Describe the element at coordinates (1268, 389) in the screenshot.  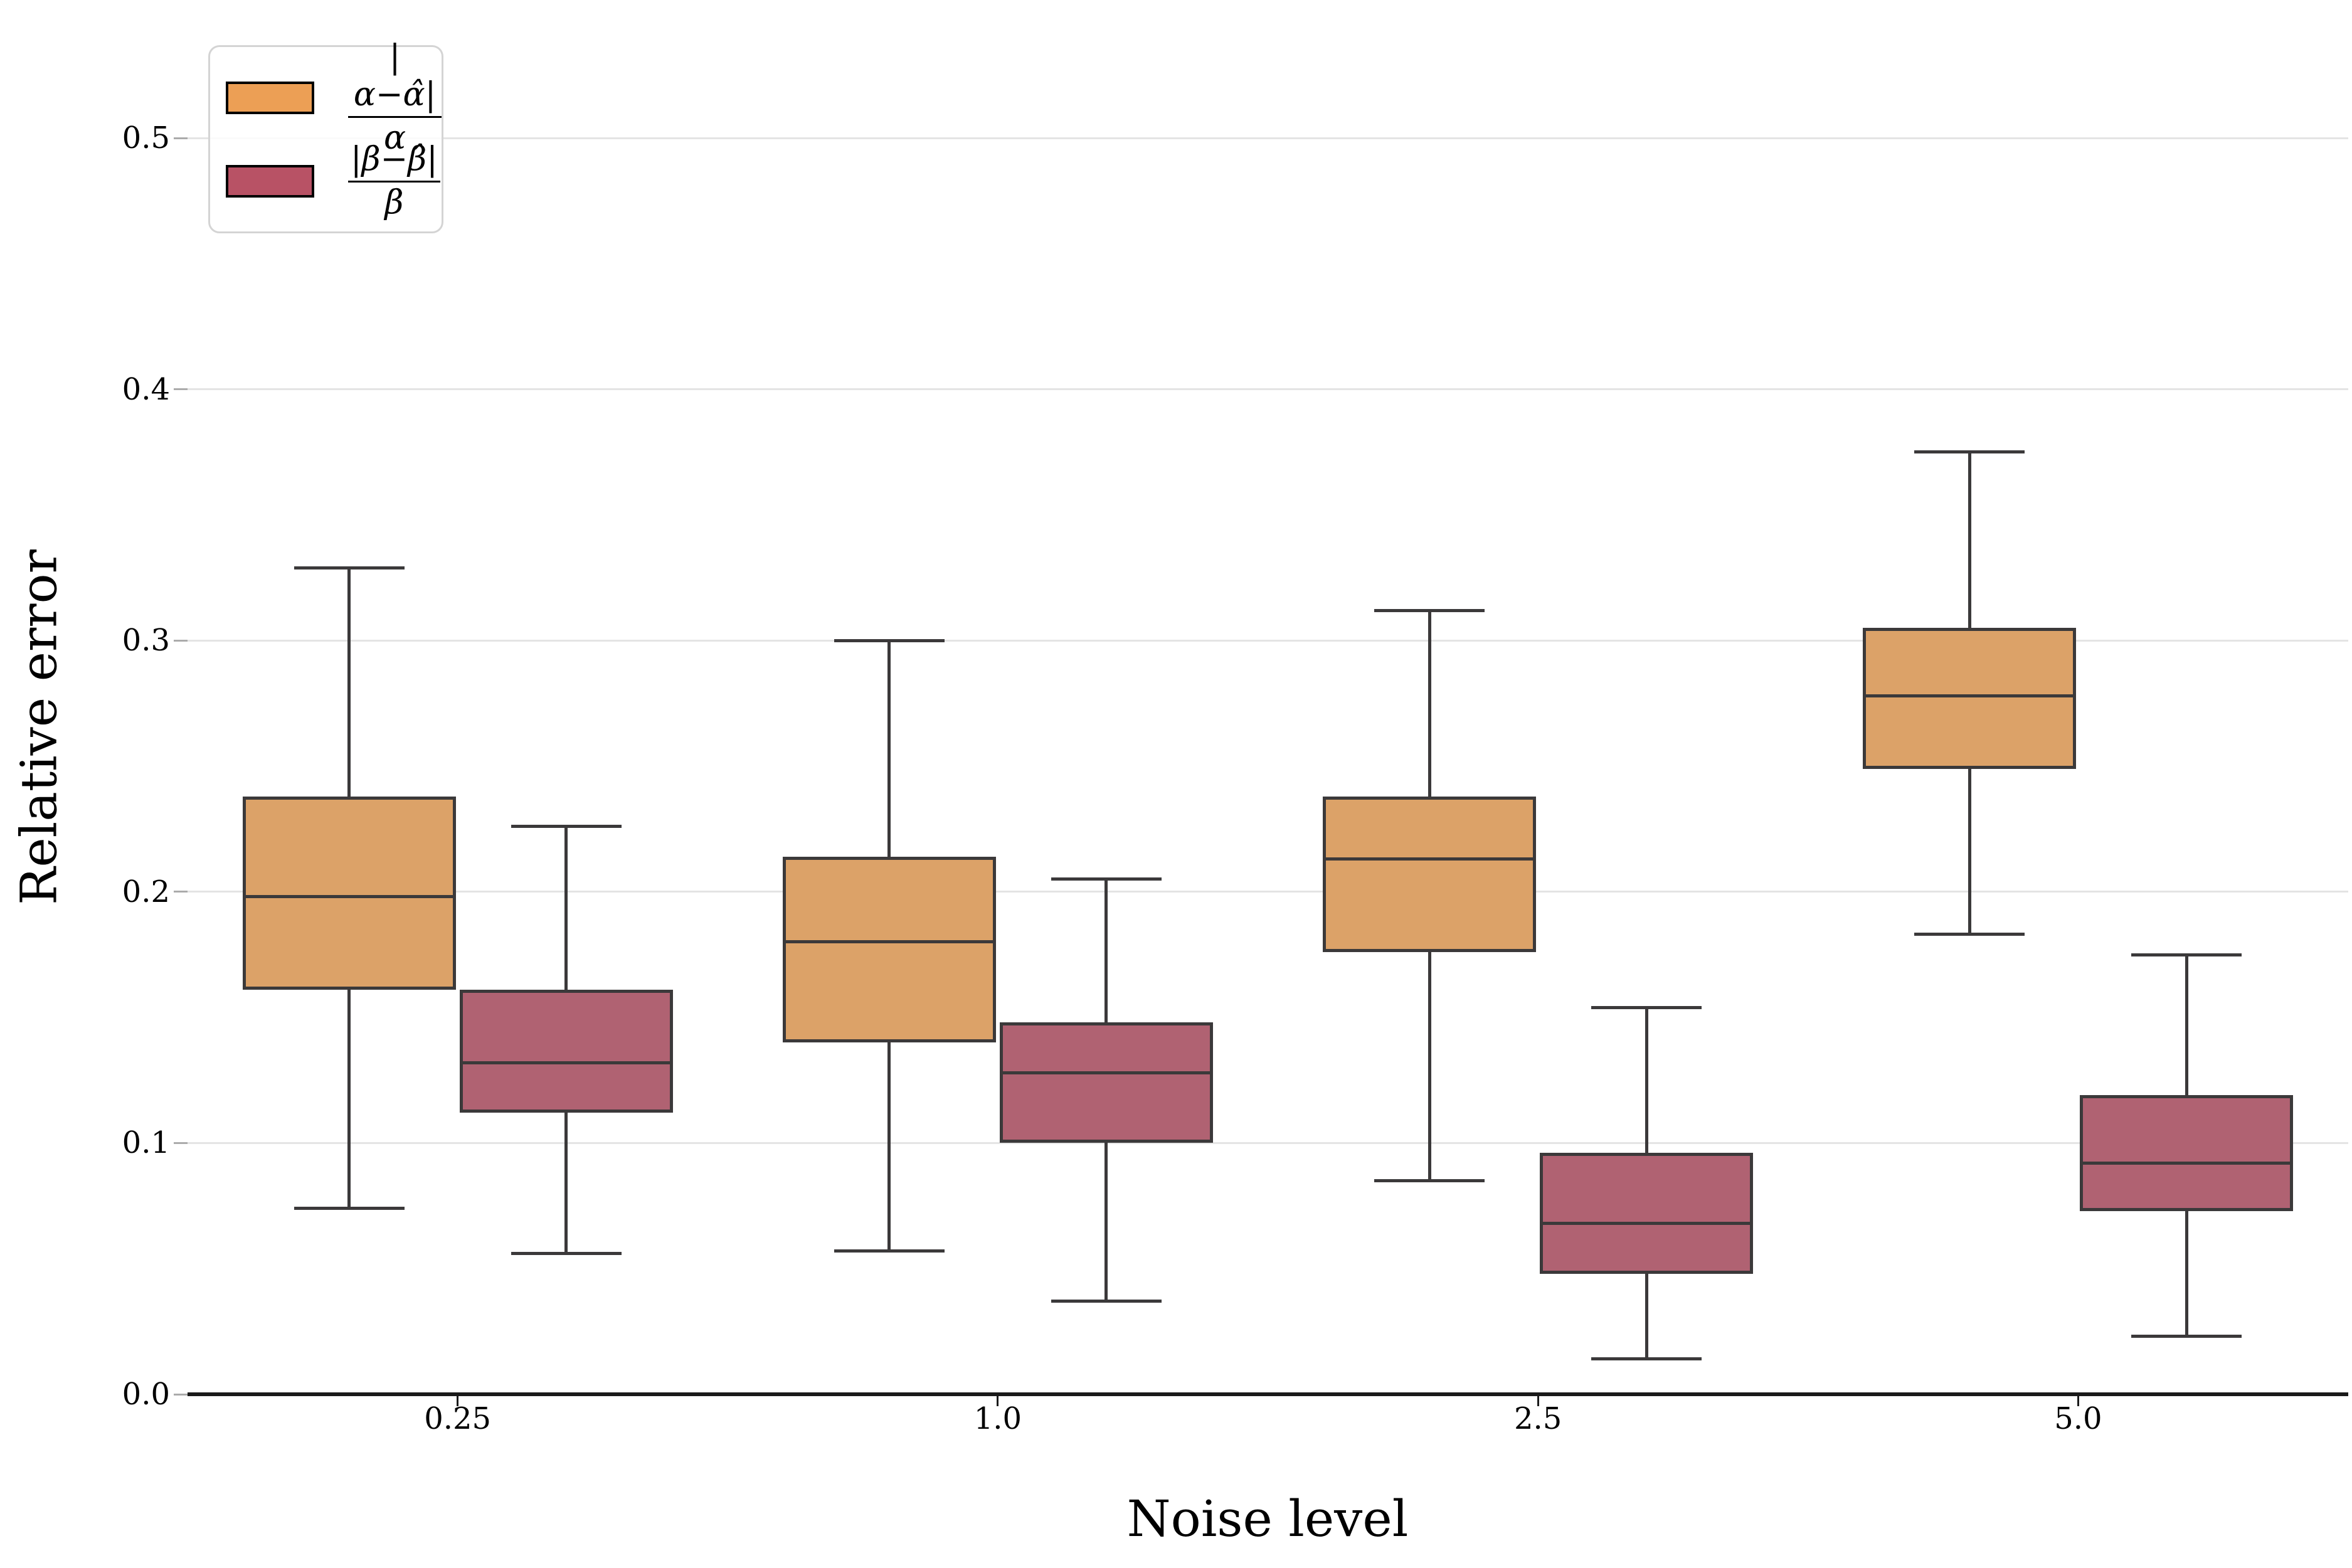
I see `gridline-y-0.4` at that location.